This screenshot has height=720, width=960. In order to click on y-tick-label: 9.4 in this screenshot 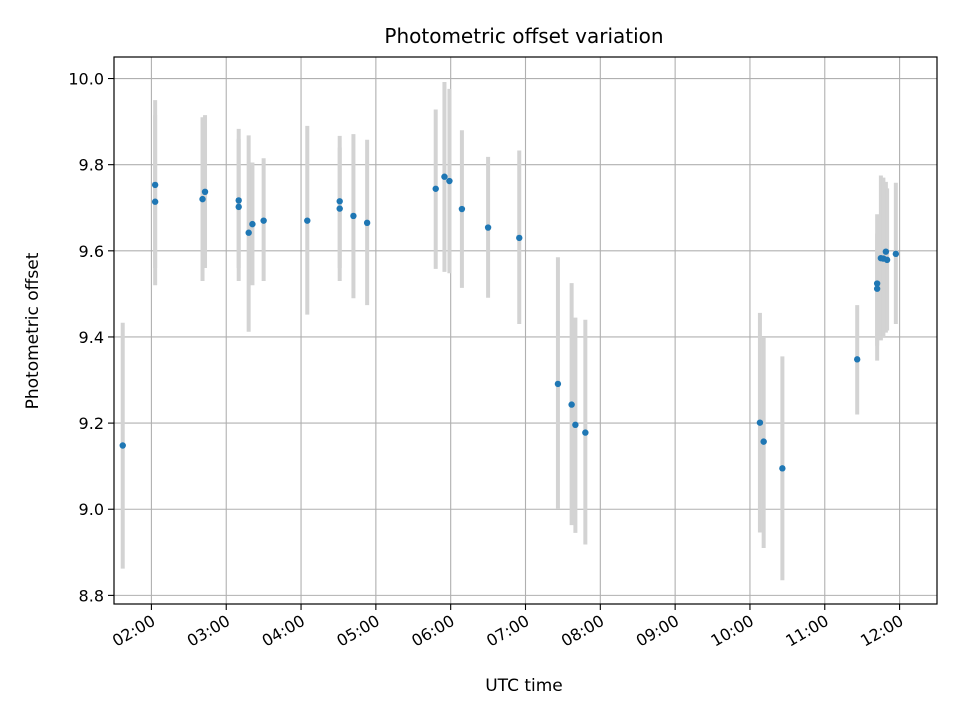, I will do `click(91, 337)`.